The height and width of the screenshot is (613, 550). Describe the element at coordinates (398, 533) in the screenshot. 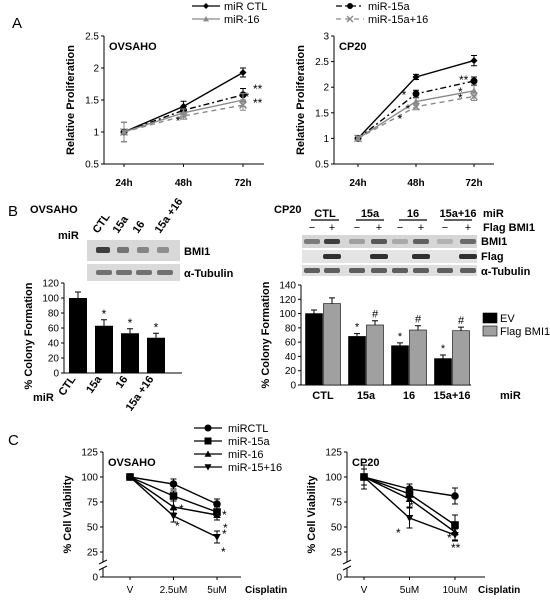

I see `chart-c2-annotation: *` at that location.